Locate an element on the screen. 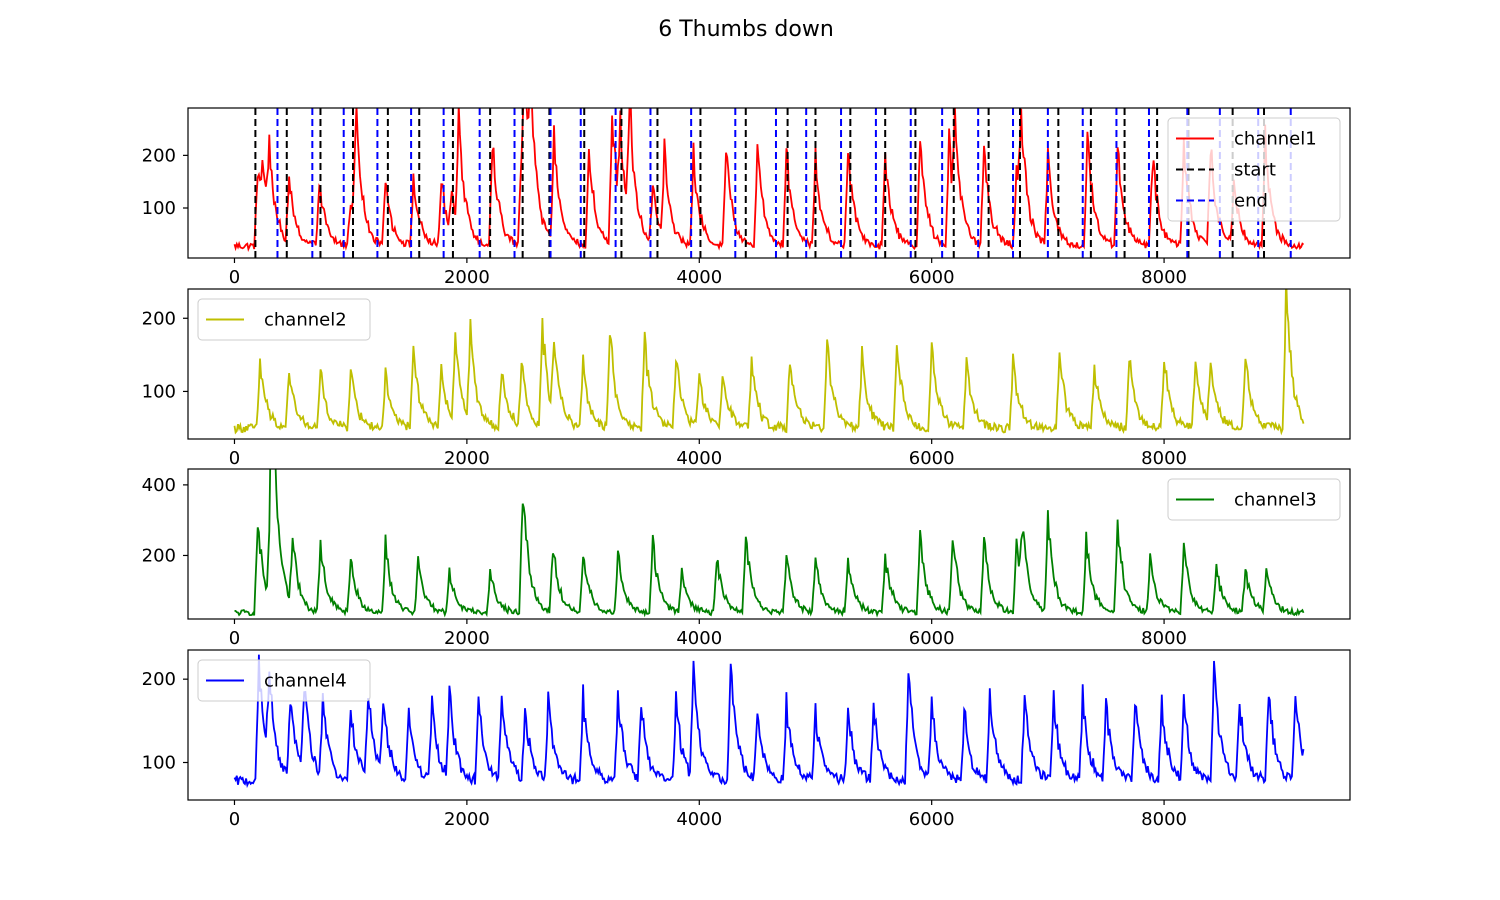  legend-label-end: end is located at coordinates (1251, 201).